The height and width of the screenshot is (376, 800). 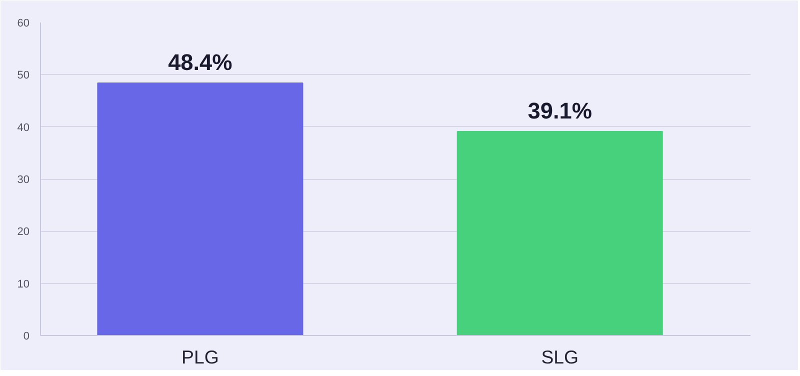 I want to click on y-tick-label: 10, so click(x=23, y=284).